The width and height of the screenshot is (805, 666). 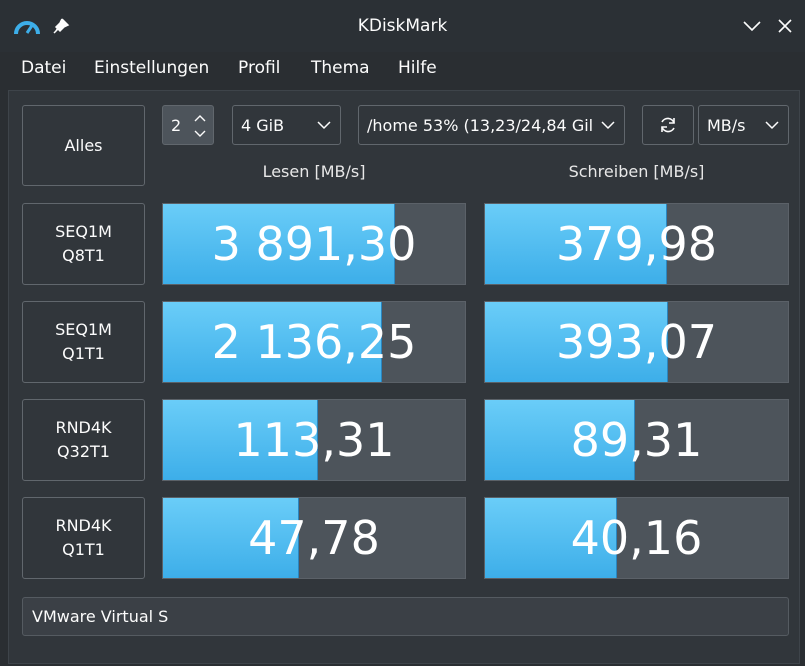 I want to click on read-bar: 2 136,25, so click(x=314, y=342).